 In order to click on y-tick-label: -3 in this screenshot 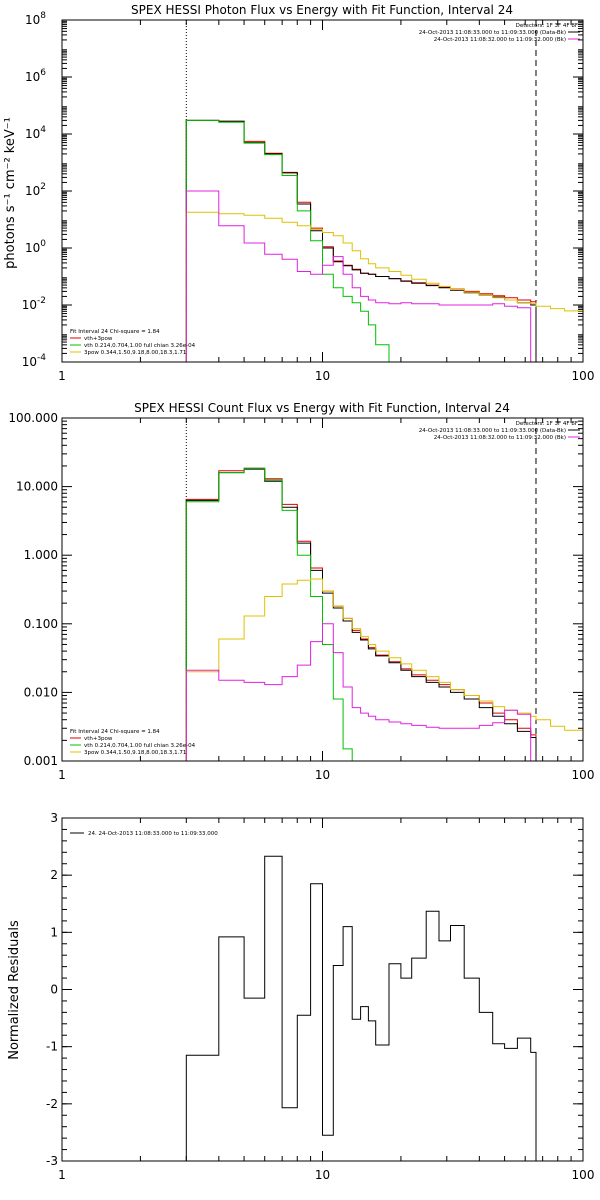, I will do `click(52, 1161)`.